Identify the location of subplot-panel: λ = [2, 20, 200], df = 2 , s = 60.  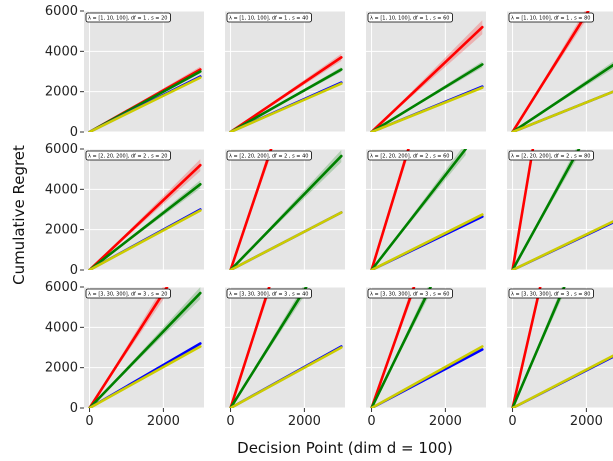
(426, 209).